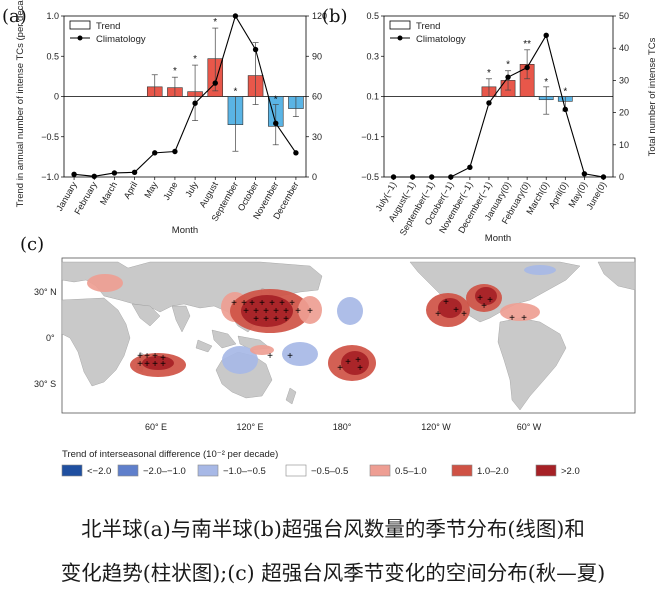 This screenshot has width=666, height=594. I want to click on y2tick-b-4: 40, so click(624, 48).